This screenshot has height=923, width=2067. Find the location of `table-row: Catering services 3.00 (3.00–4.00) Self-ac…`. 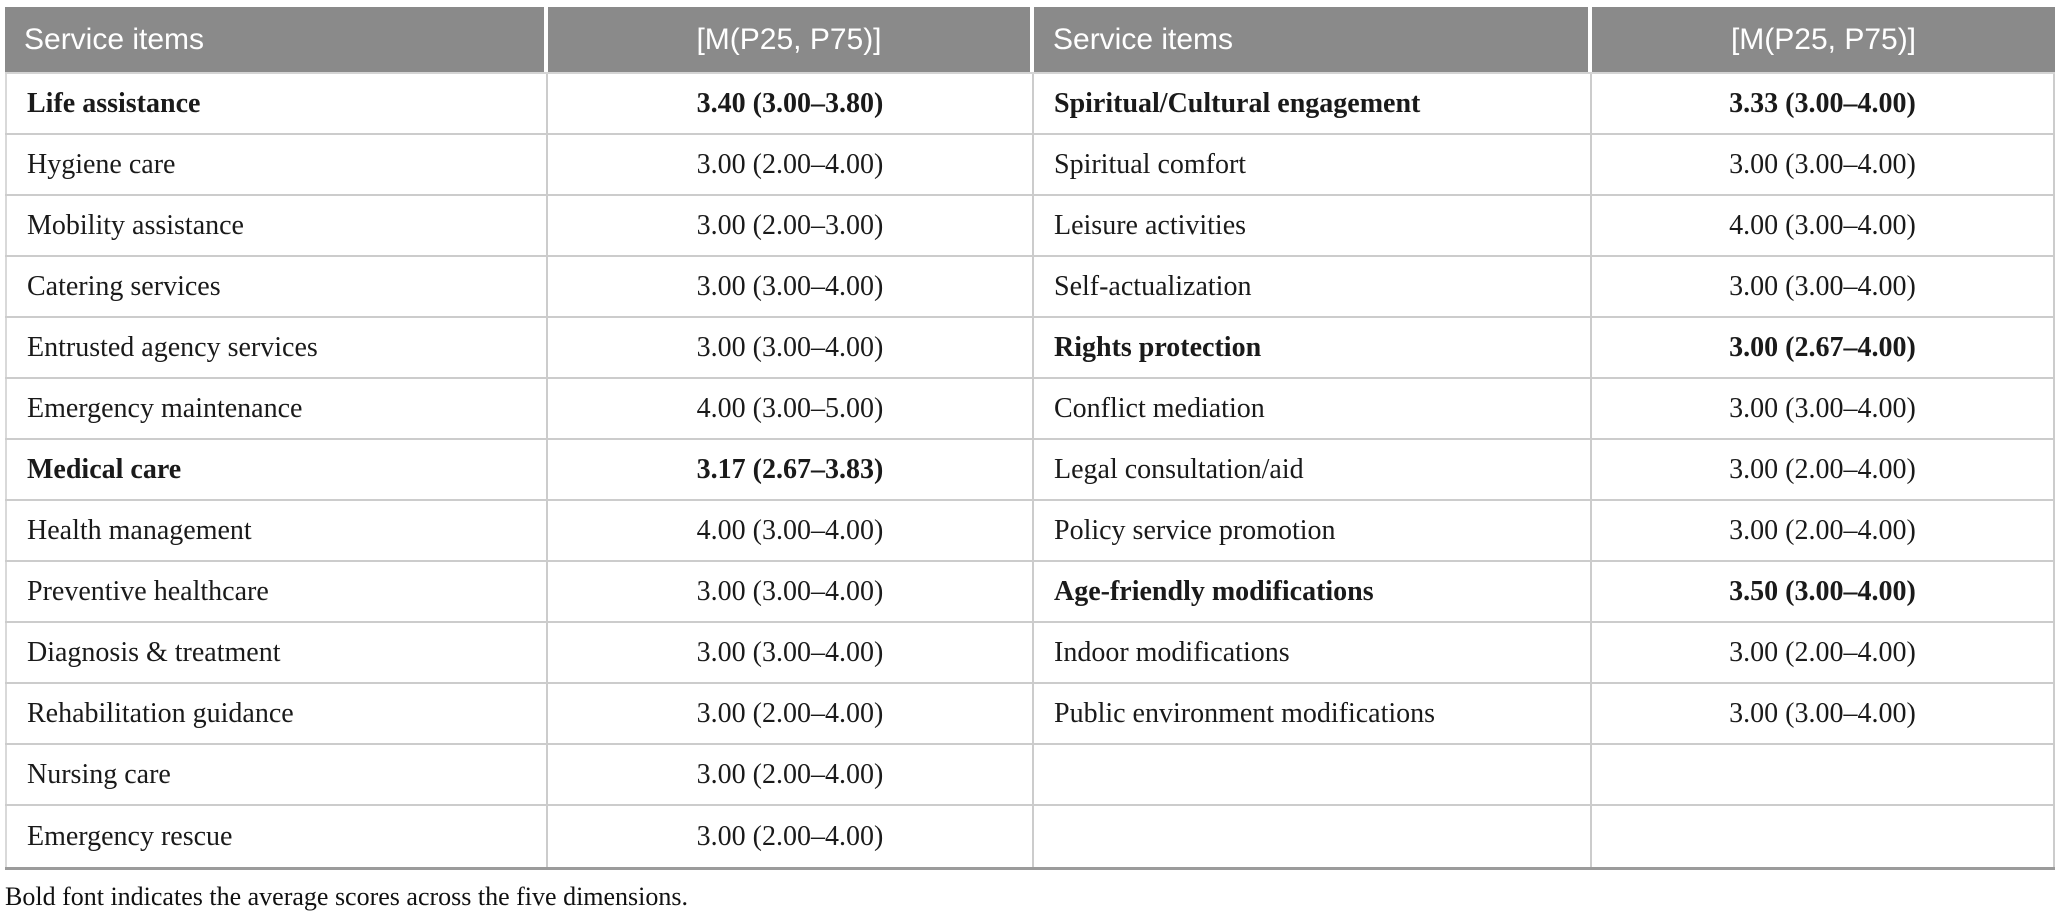

table-row: Catering services 3.00 (3.00–4.00) Self-ac… is located at coordinates (1030, 287).